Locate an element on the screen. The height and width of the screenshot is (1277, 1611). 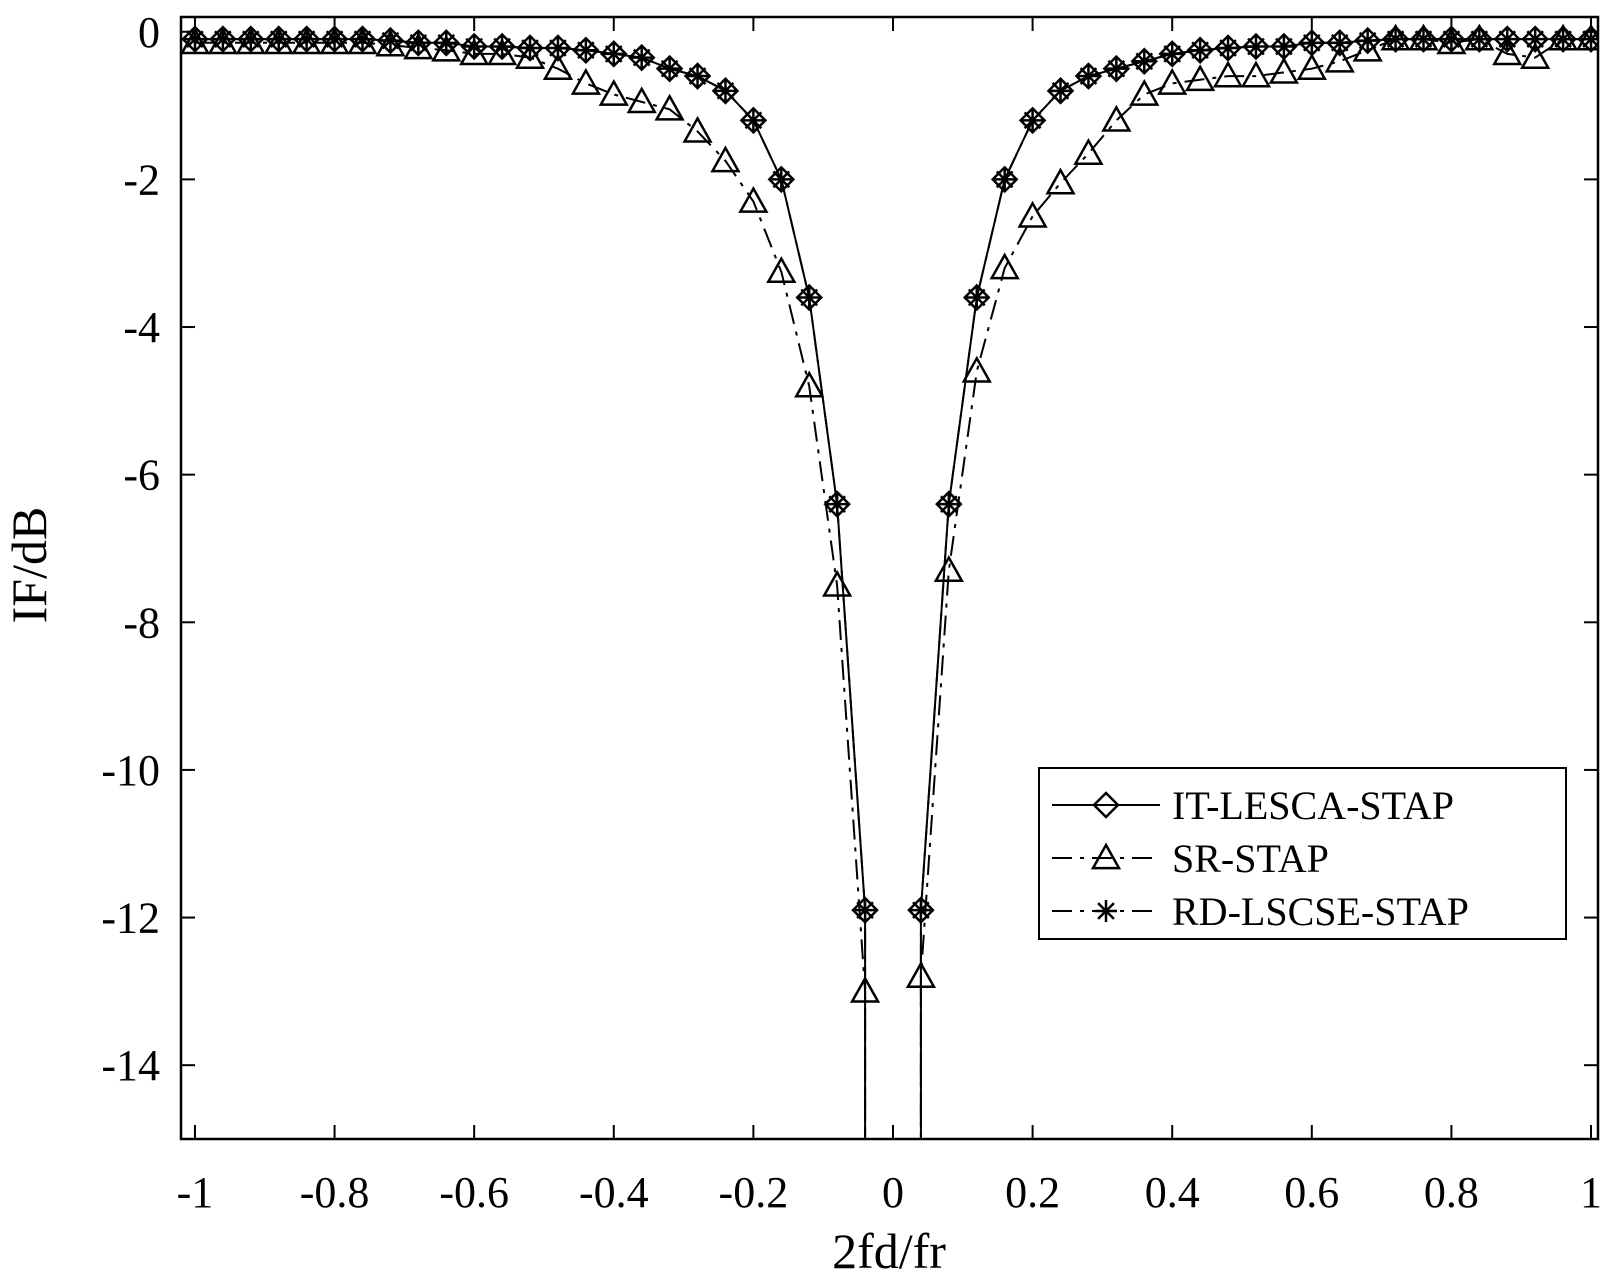
x-tick-label: 1 is located at coordinates (1591, 1192).